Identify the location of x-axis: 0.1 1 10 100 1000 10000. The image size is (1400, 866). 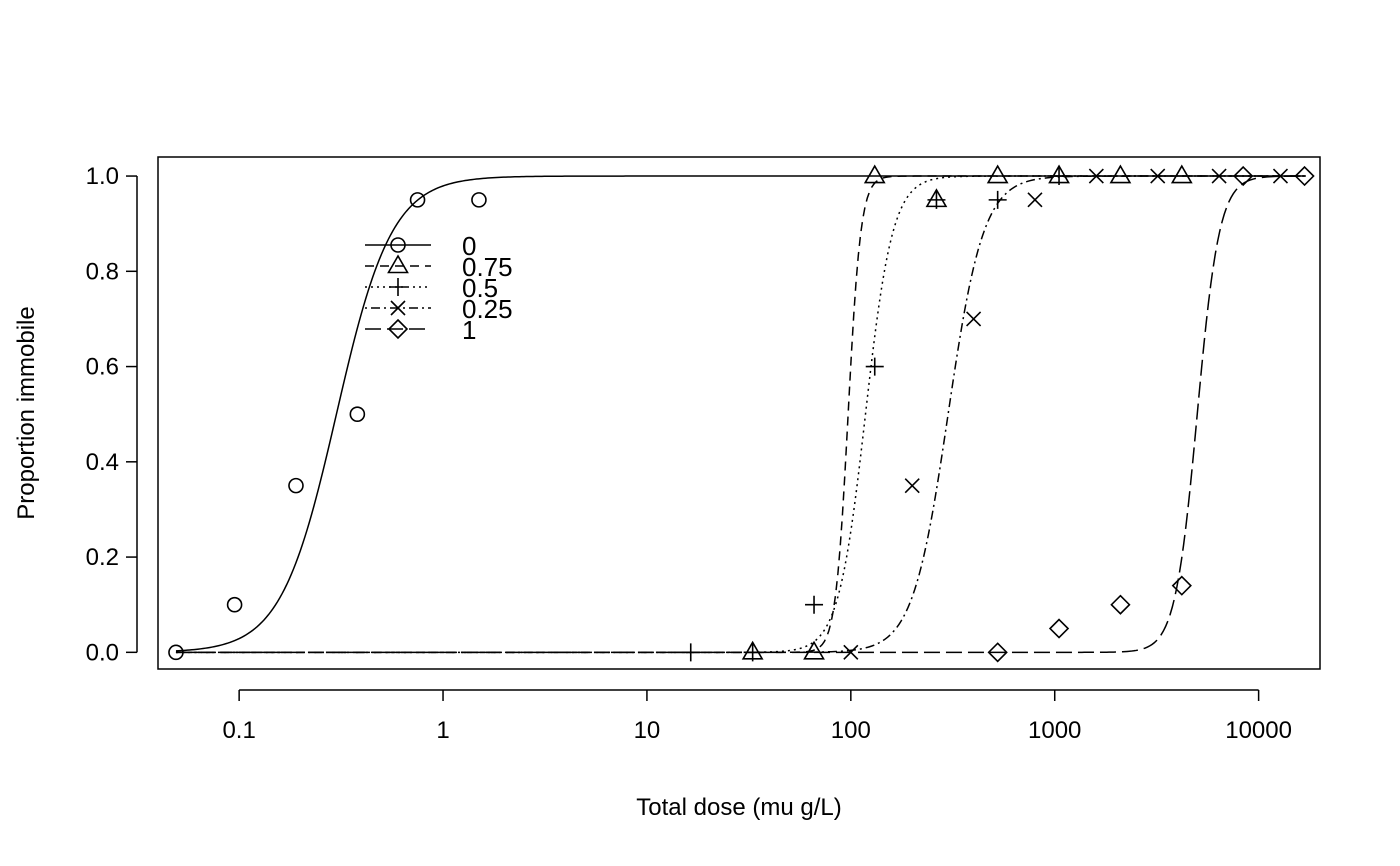
(757, 716).